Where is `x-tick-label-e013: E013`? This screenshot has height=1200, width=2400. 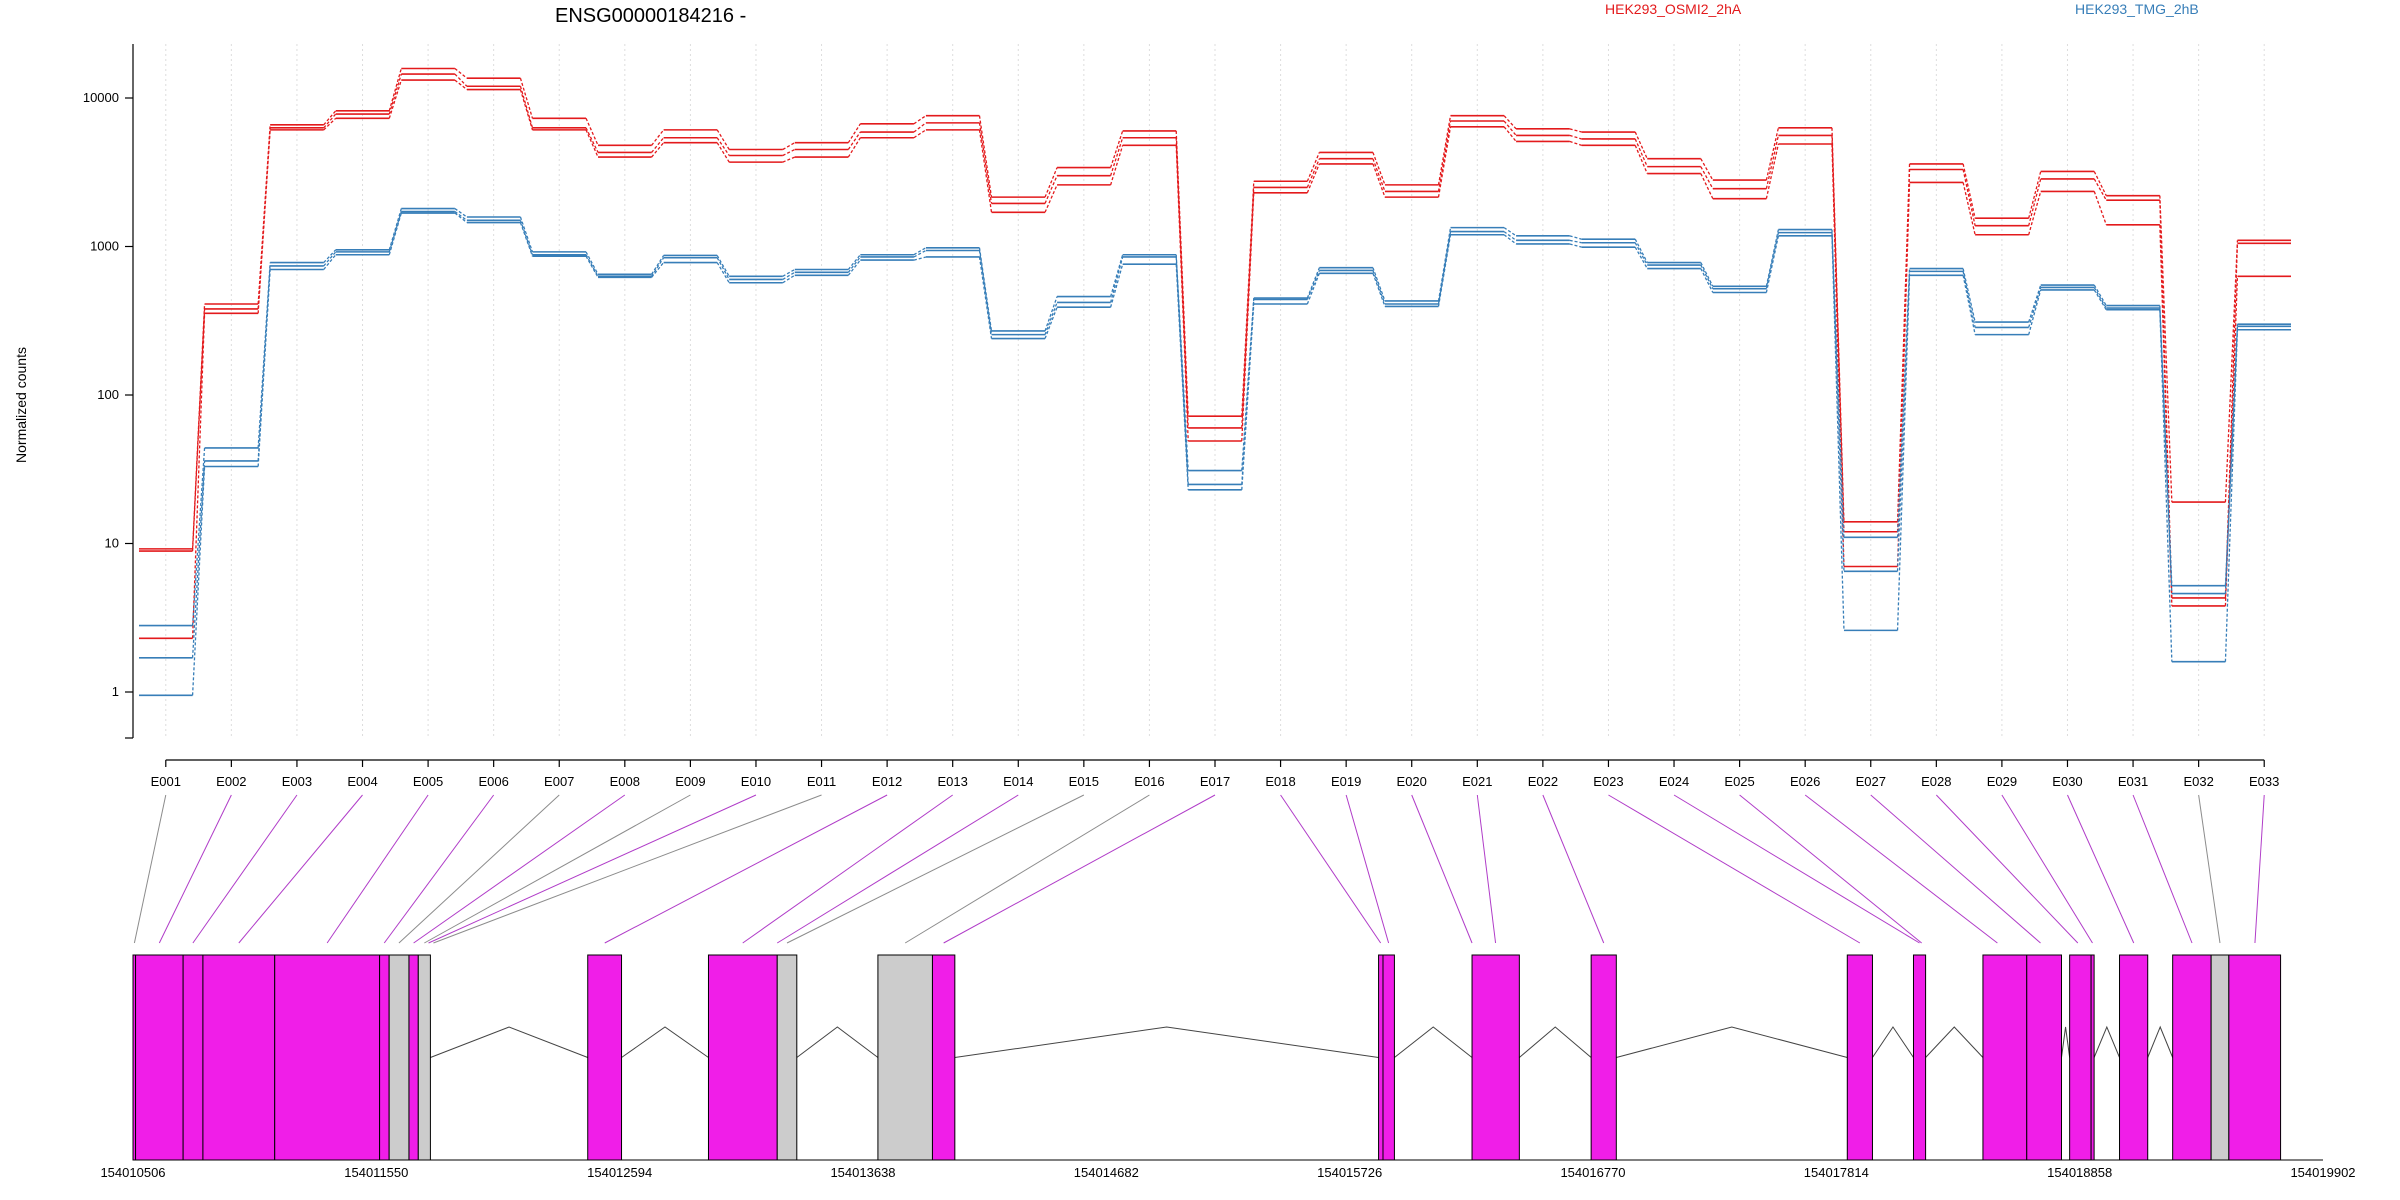 x-tick-label-e013: E013 is located at coordinates (953, 781).